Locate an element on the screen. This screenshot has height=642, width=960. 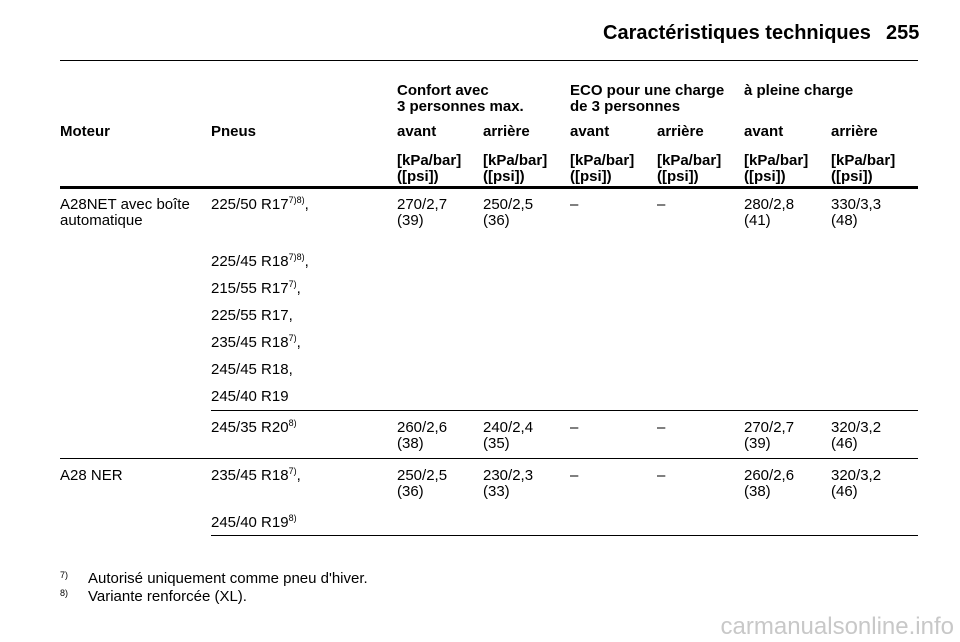
header-rule is located at coordinates (489, 60).